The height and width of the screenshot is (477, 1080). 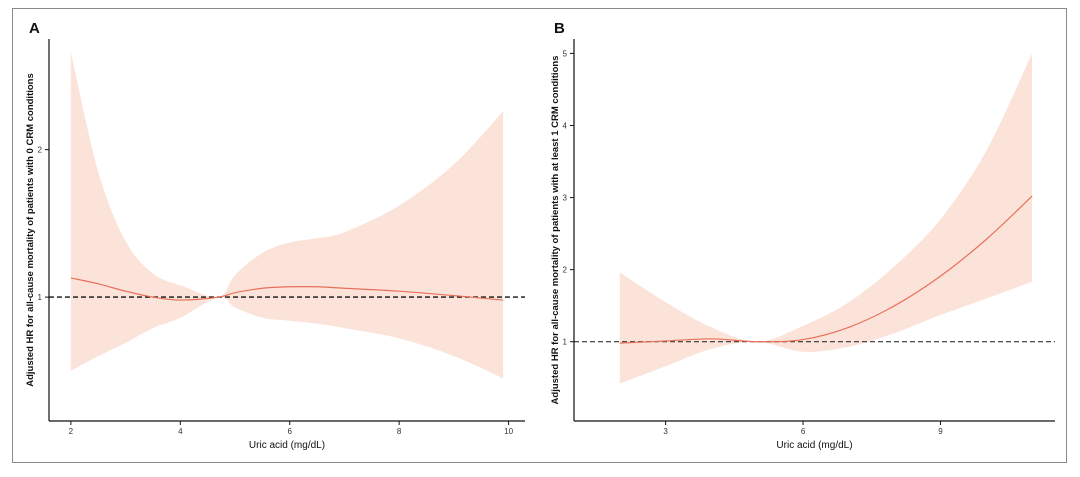 What do you see at coordinates (565, 198) in the screenshot?
I see `y-tick-label: 3` at bounding box center [565, 198].